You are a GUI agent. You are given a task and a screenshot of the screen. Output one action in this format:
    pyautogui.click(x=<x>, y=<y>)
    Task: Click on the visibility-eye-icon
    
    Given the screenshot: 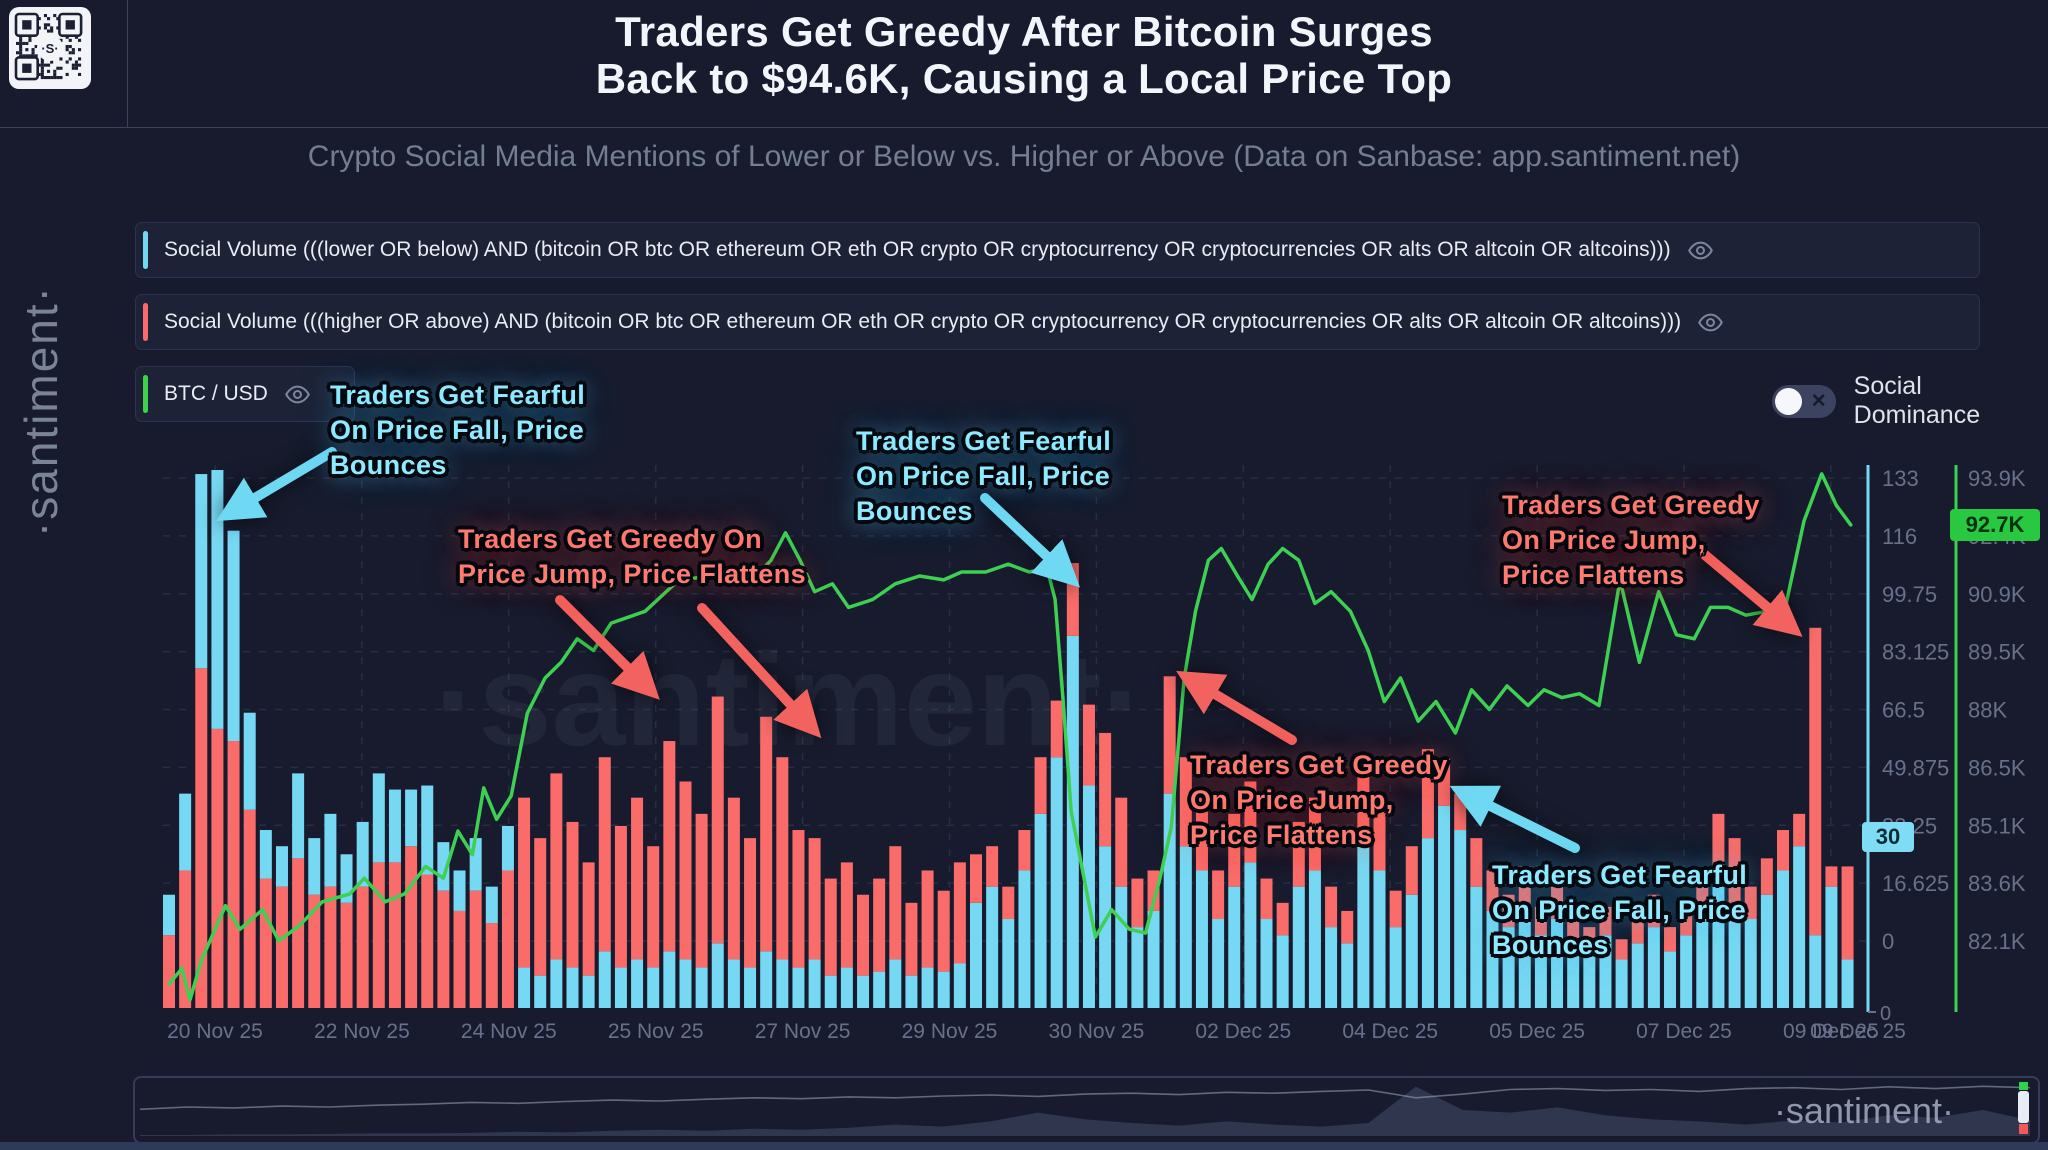 What is the action you would take?
    pyautogui.click(x=1700, y=250)
    